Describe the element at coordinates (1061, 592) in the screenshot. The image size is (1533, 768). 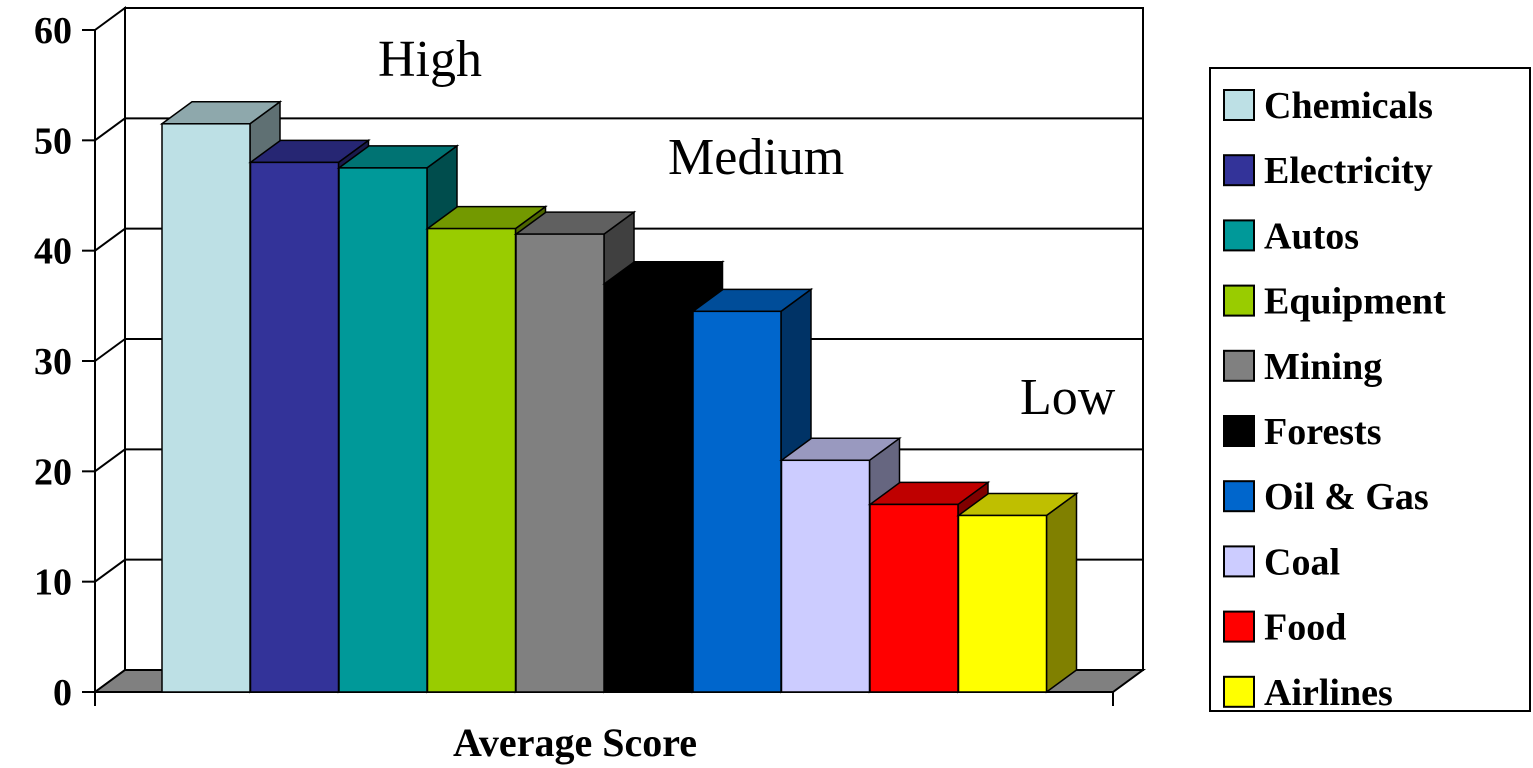
I see `bar-side` at that location.